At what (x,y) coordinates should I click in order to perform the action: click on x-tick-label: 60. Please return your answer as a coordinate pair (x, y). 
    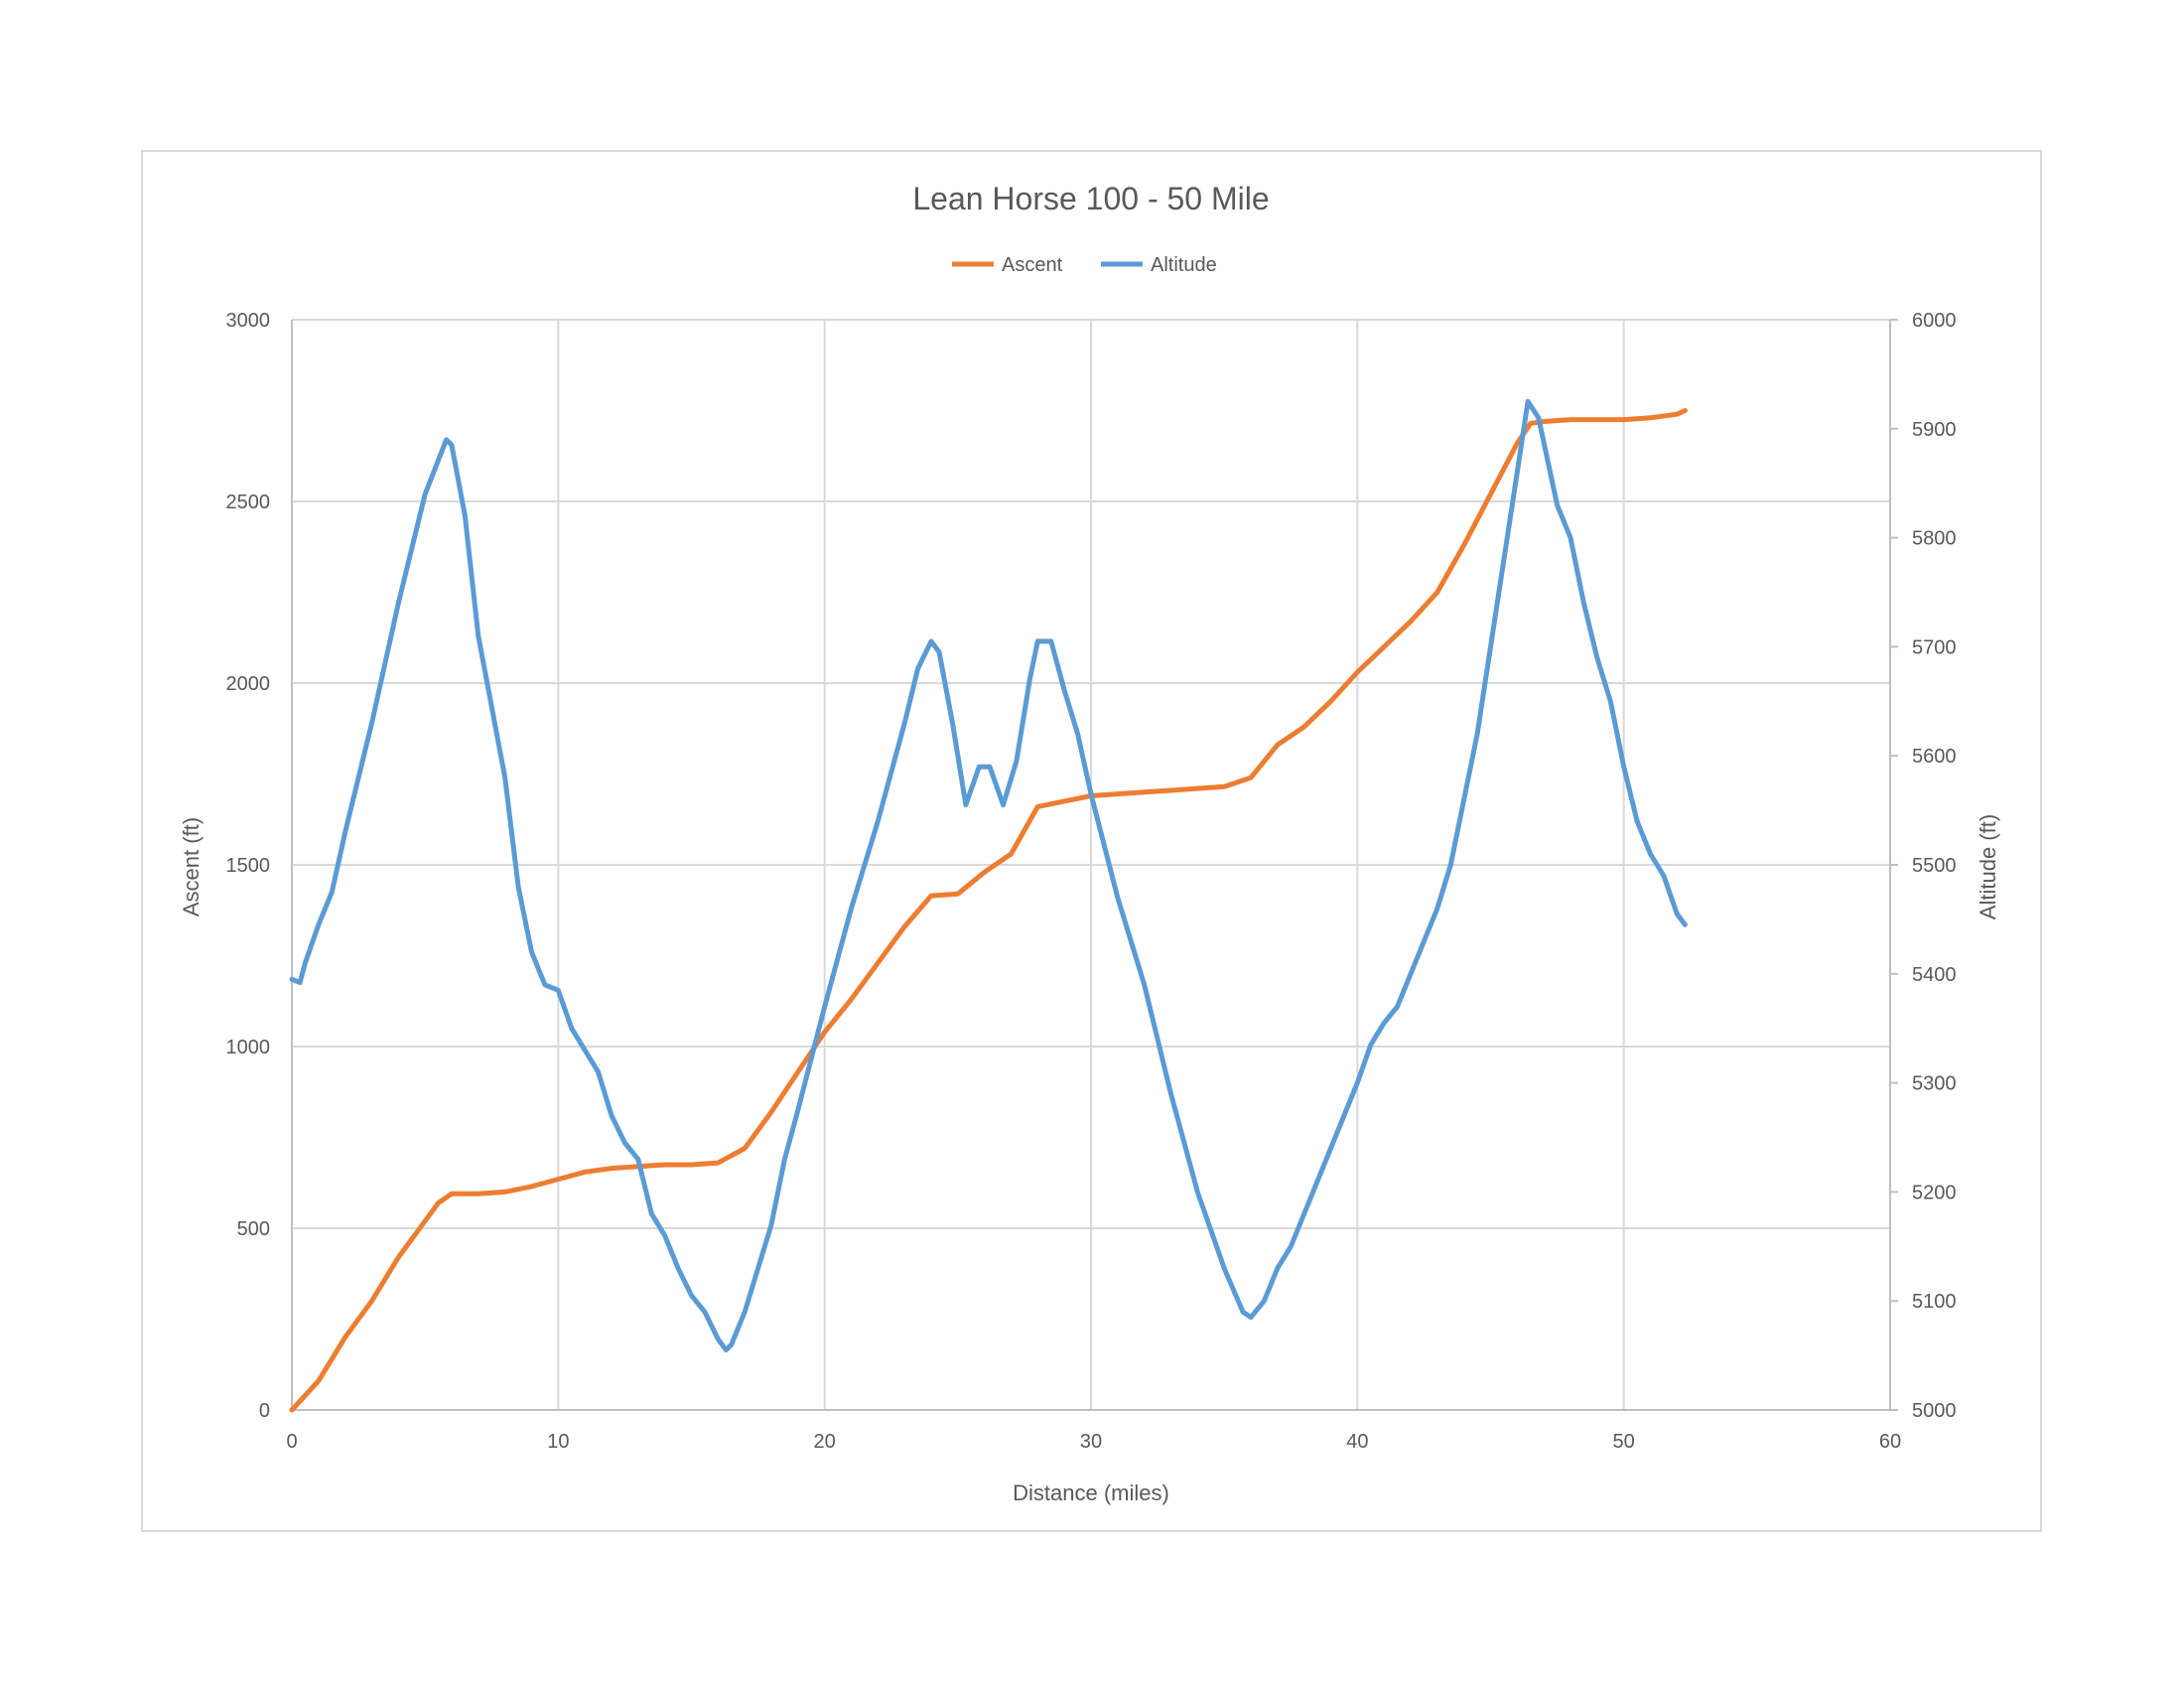
    Looking at the image, I should click on (1890, 1442).